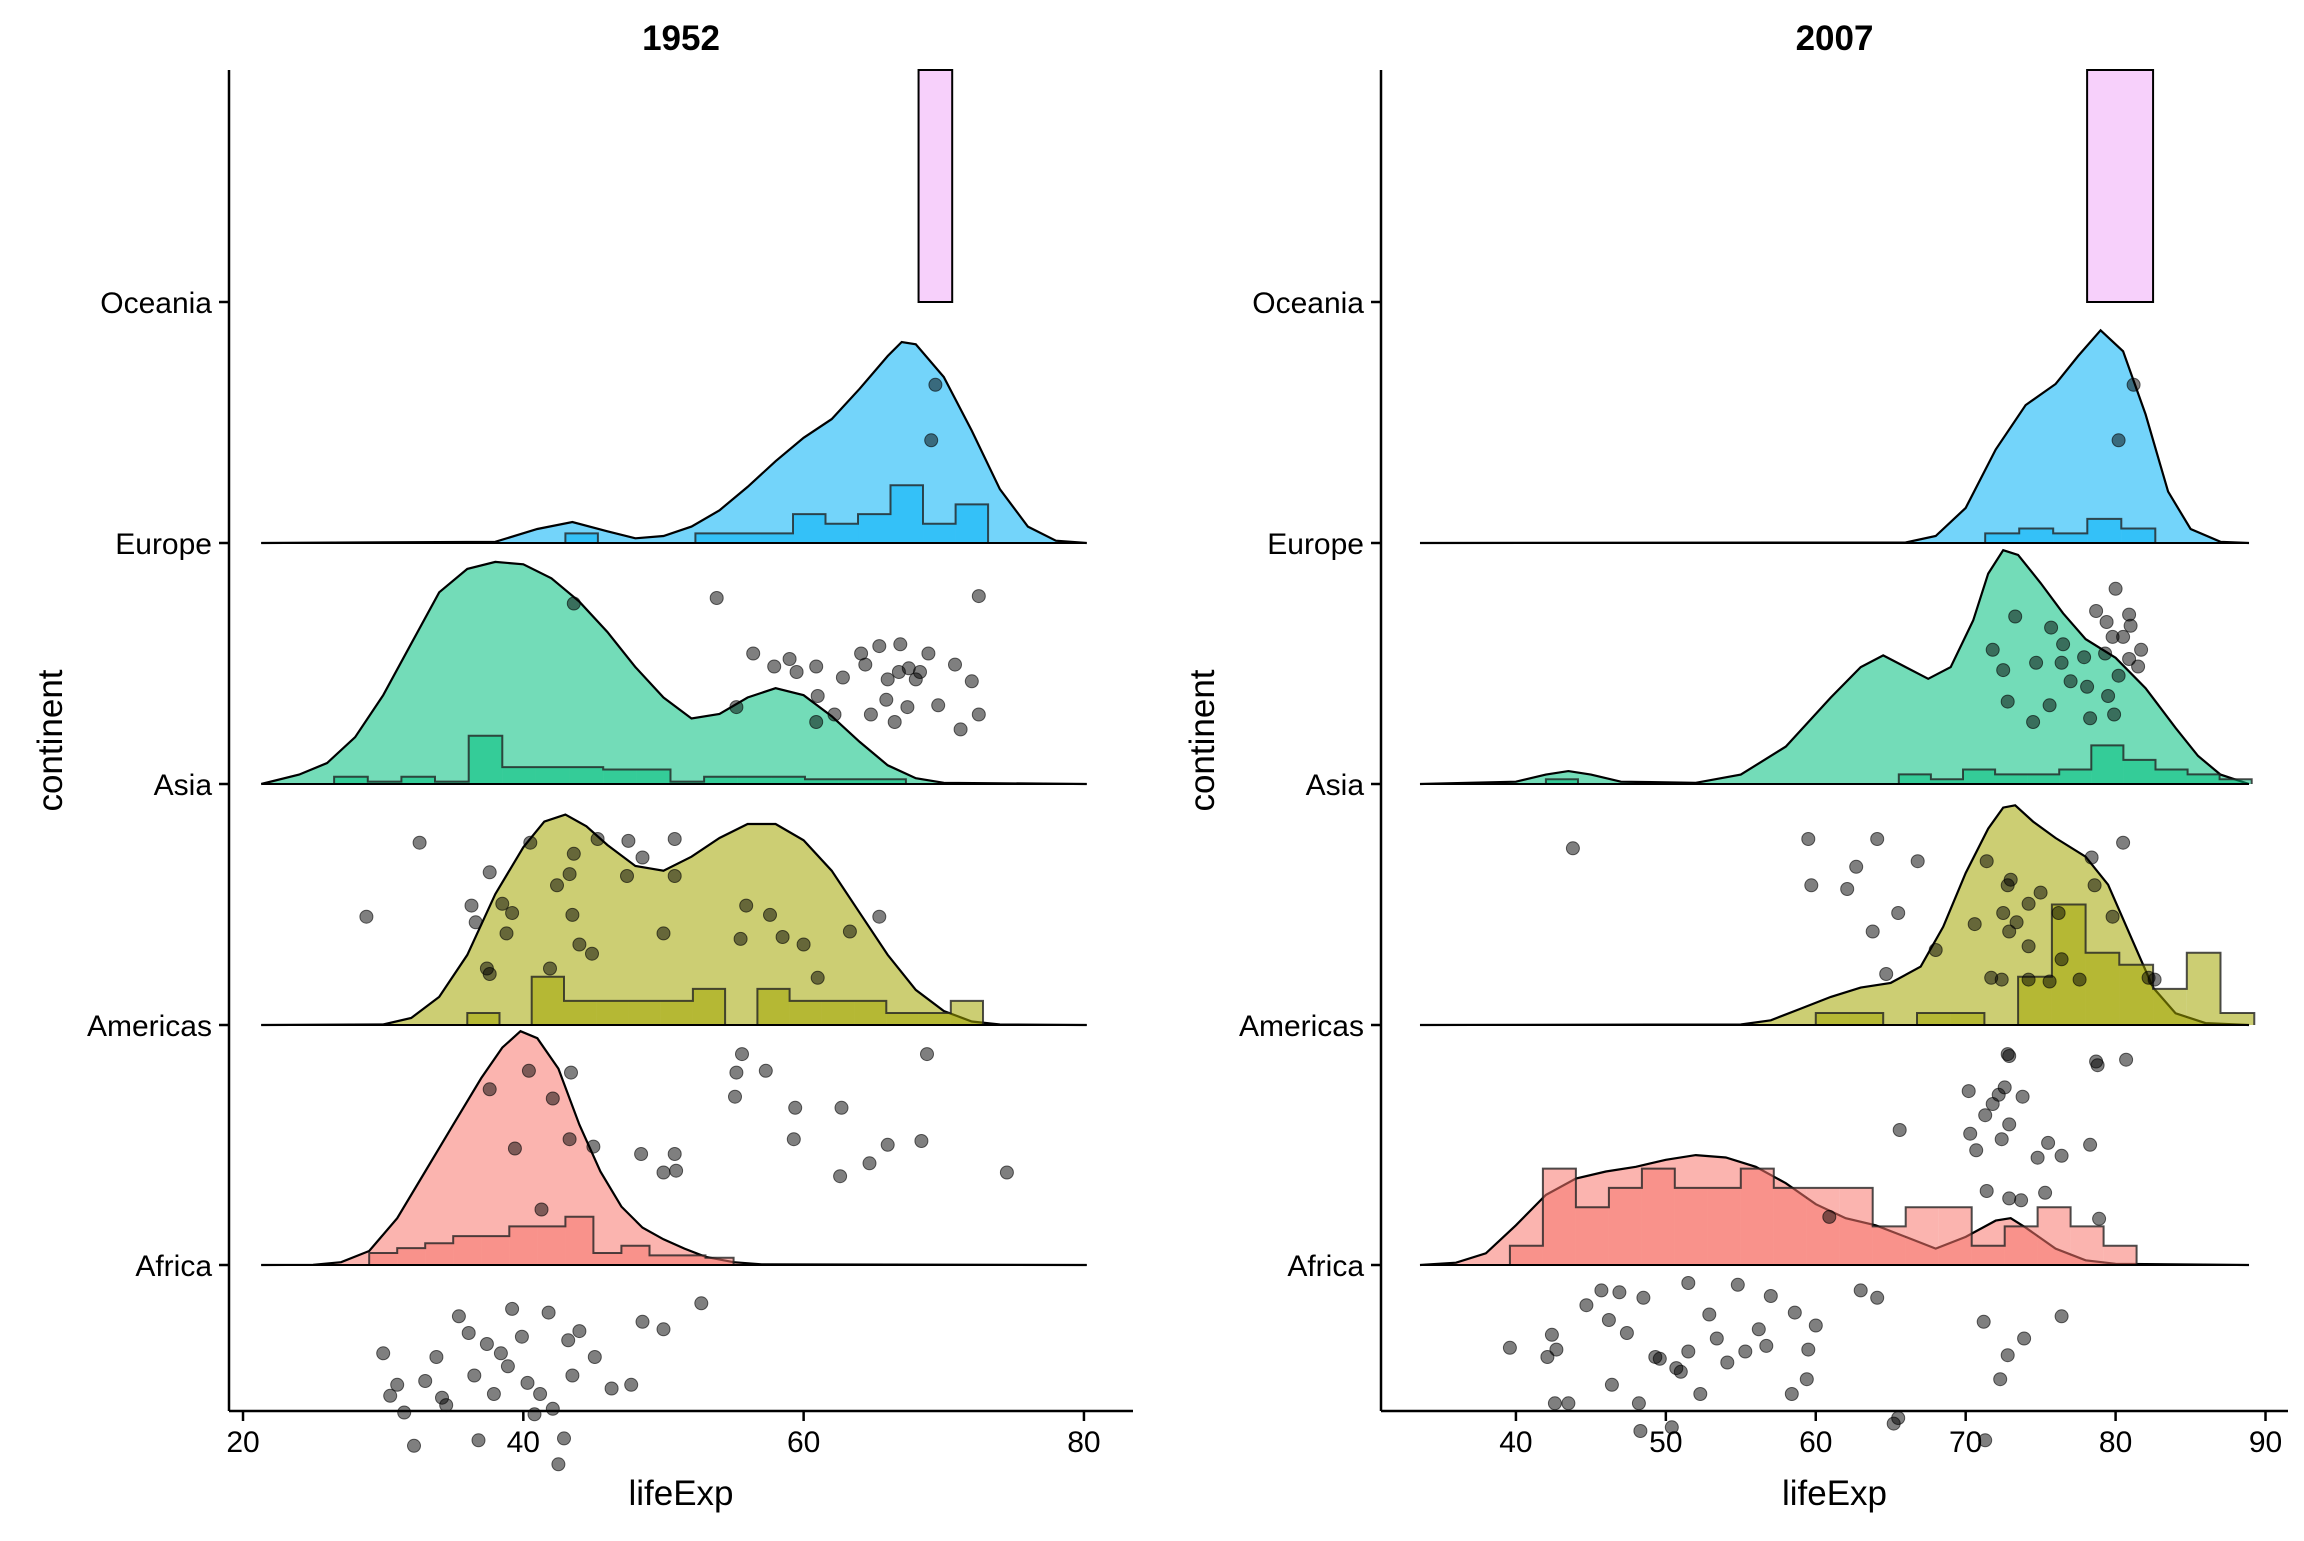 The width and height of the screenshot is (2304, 1541). Describe the element at coordinates (935, 258) in the screenshot. I see `group-oceania` at that location.